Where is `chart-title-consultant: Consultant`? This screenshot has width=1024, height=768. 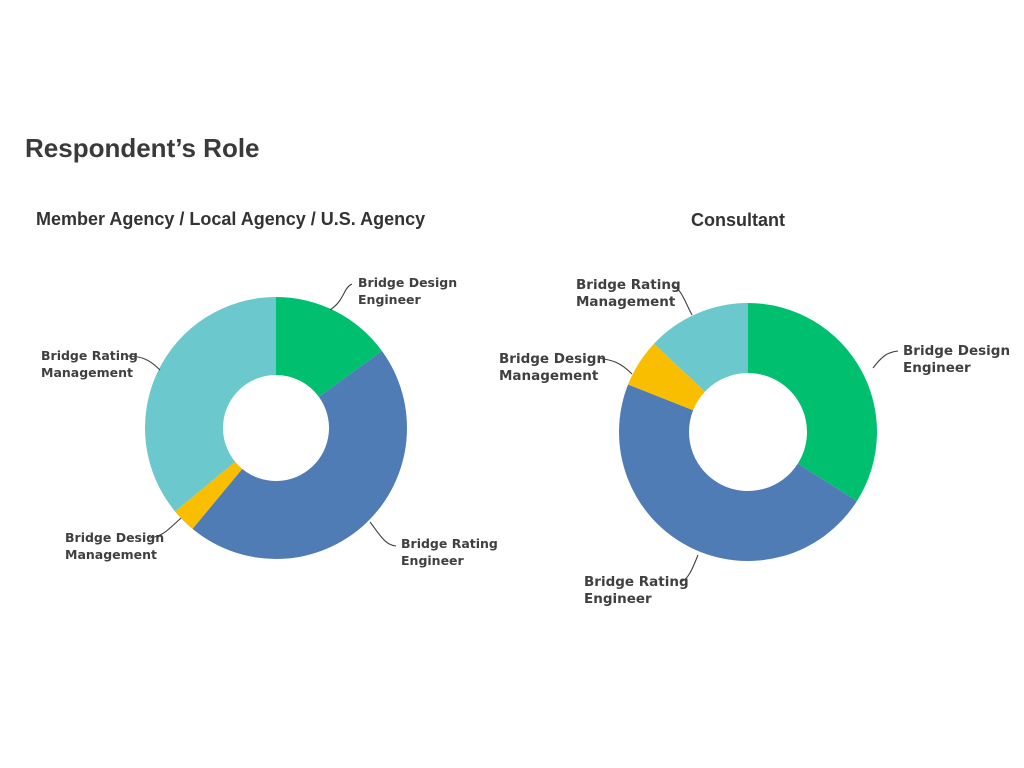
chart-title-consultant: Consultant is located at coordinates (738, 220).